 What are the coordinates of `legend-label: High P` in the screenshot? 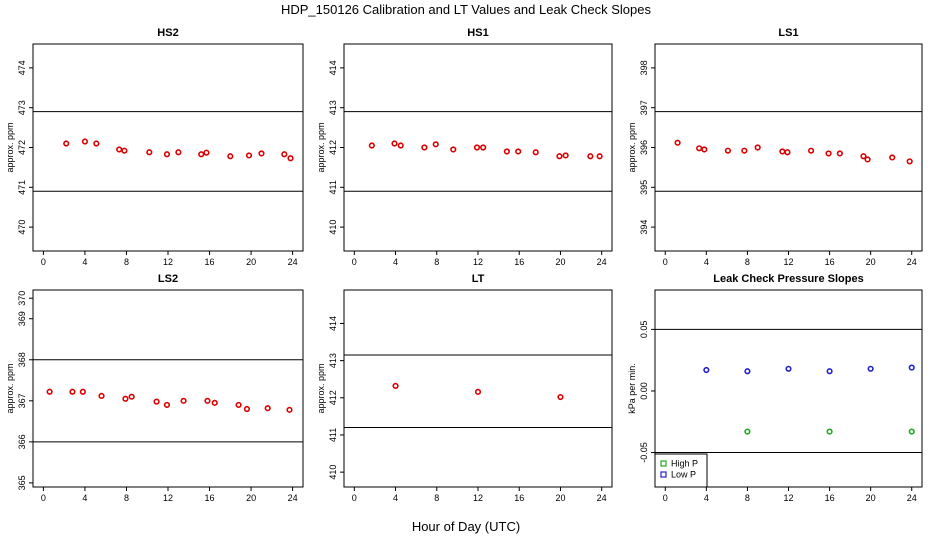 It's located at (684, 464).